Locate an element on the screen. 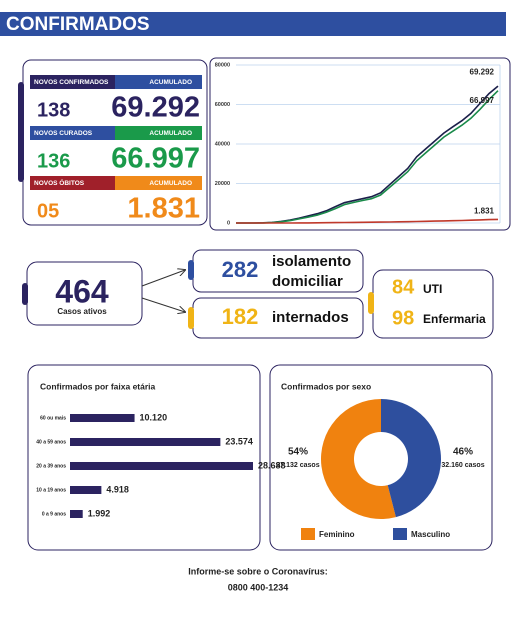  cases-label: 37.132 casos is located at coordinates (297, 465).